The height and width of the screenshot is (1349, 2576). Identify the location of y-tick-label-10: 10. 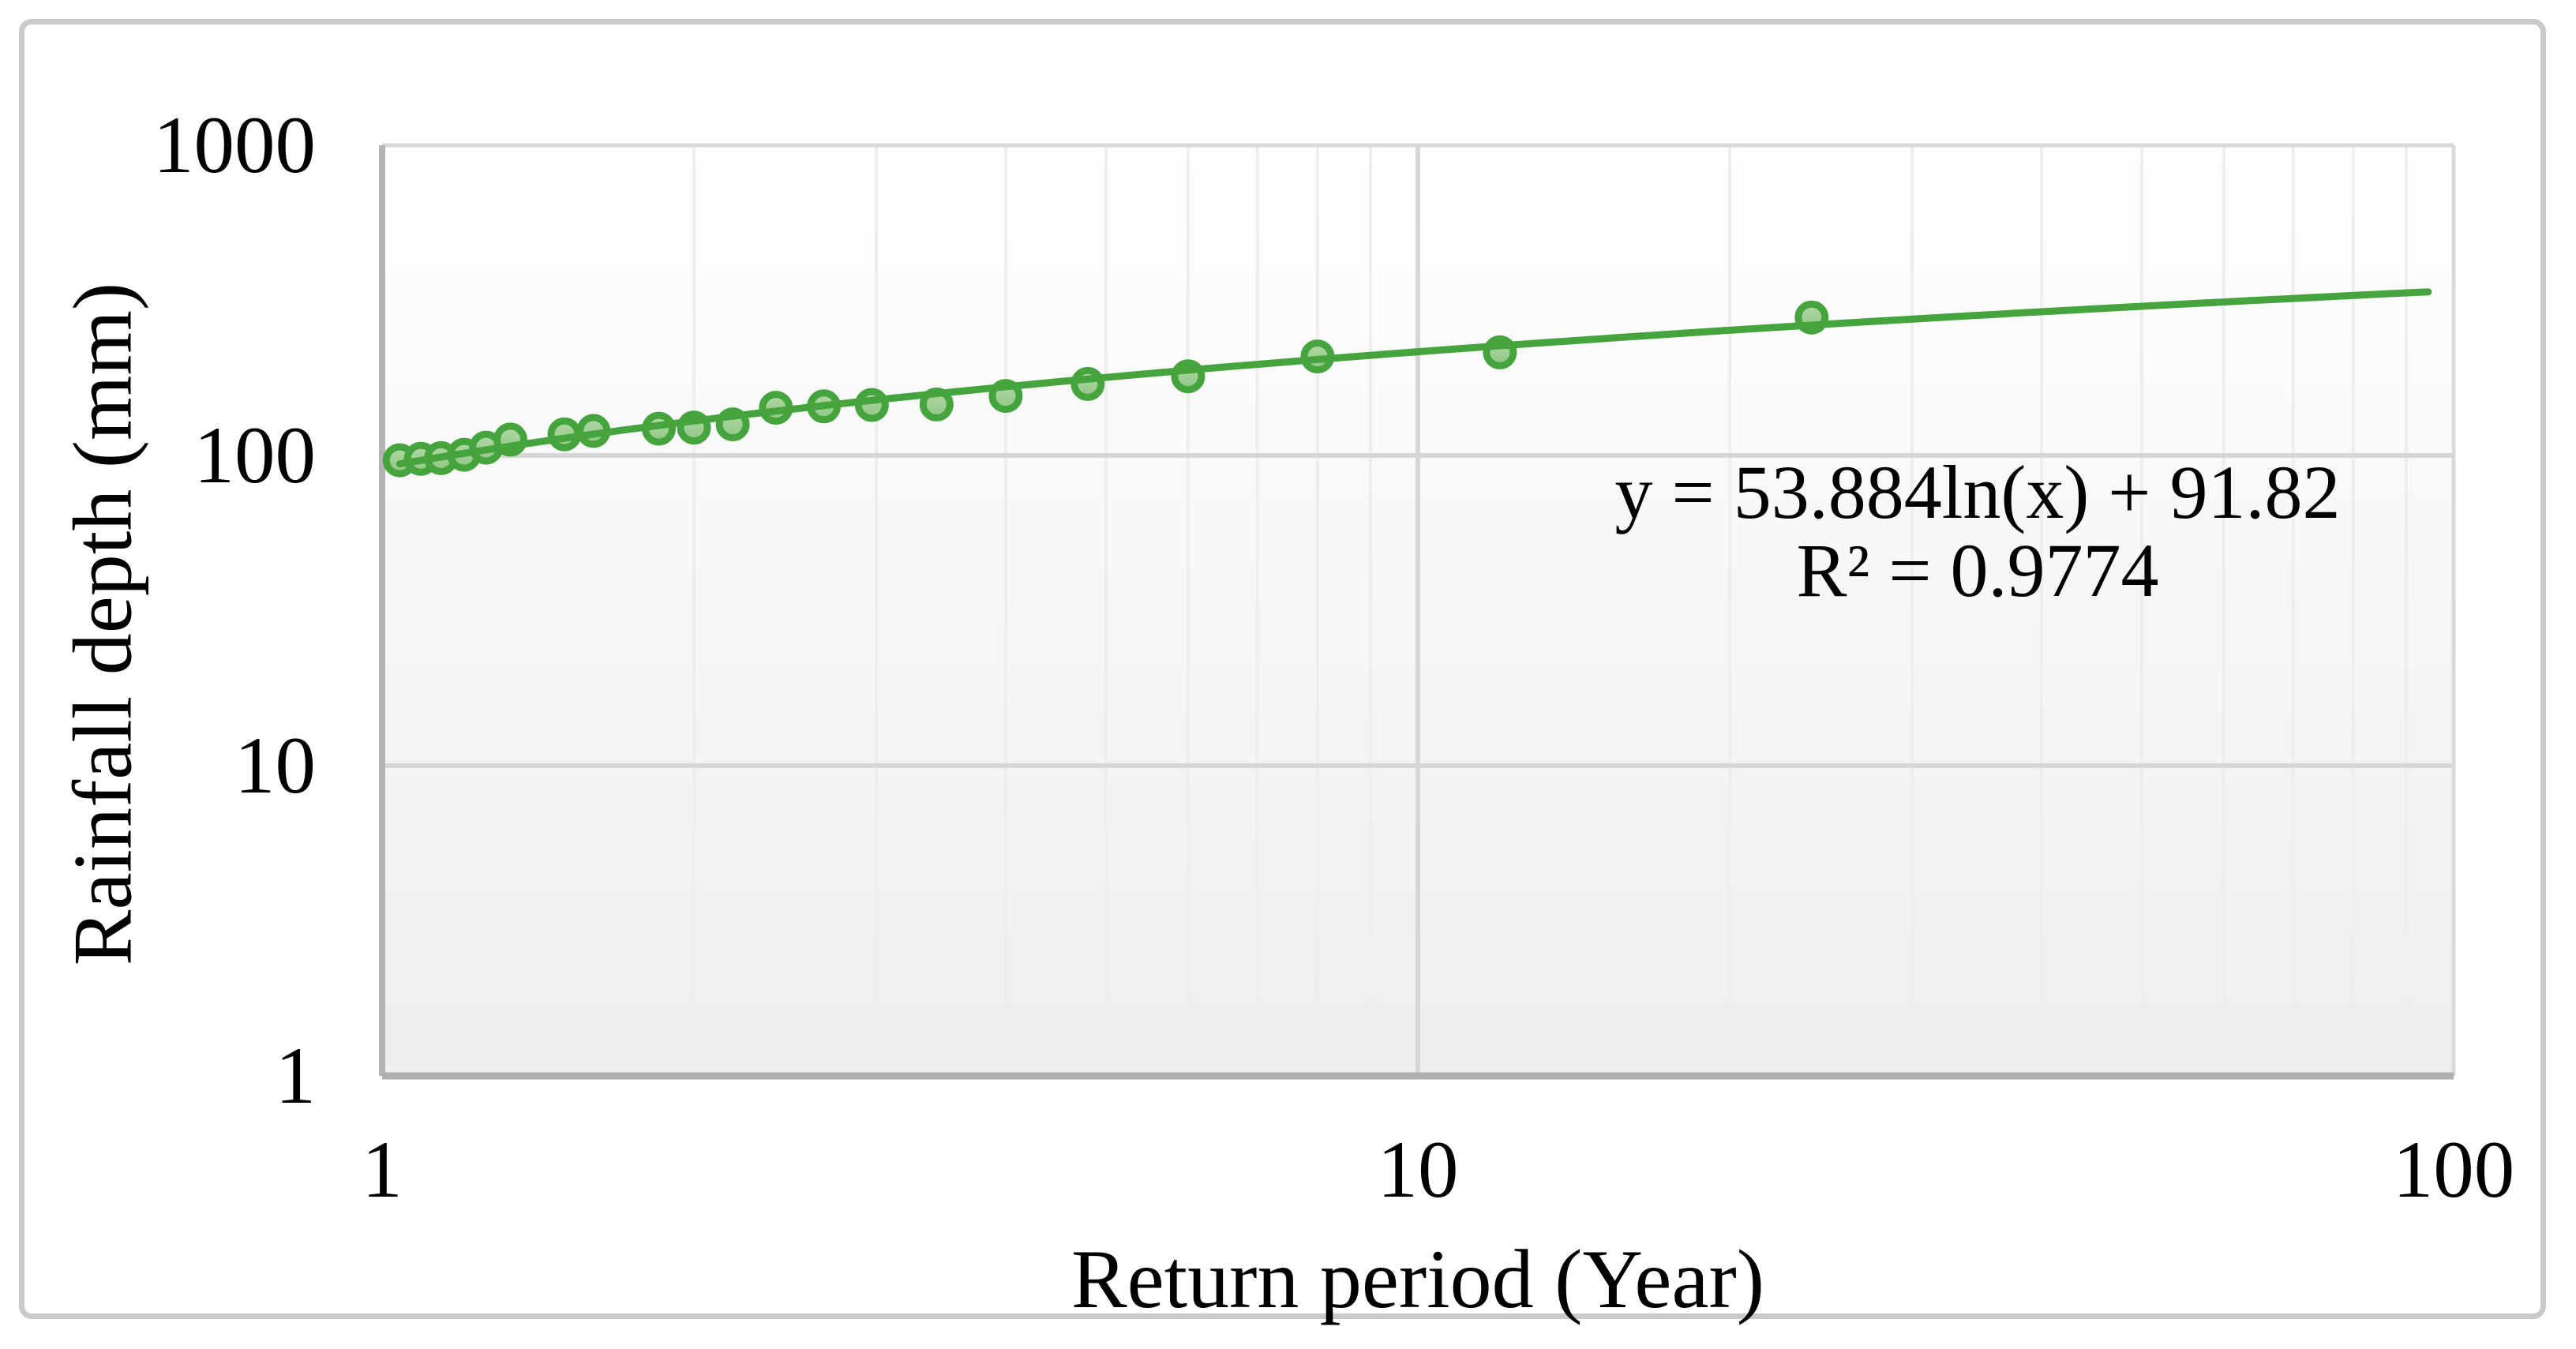
(275, 766).